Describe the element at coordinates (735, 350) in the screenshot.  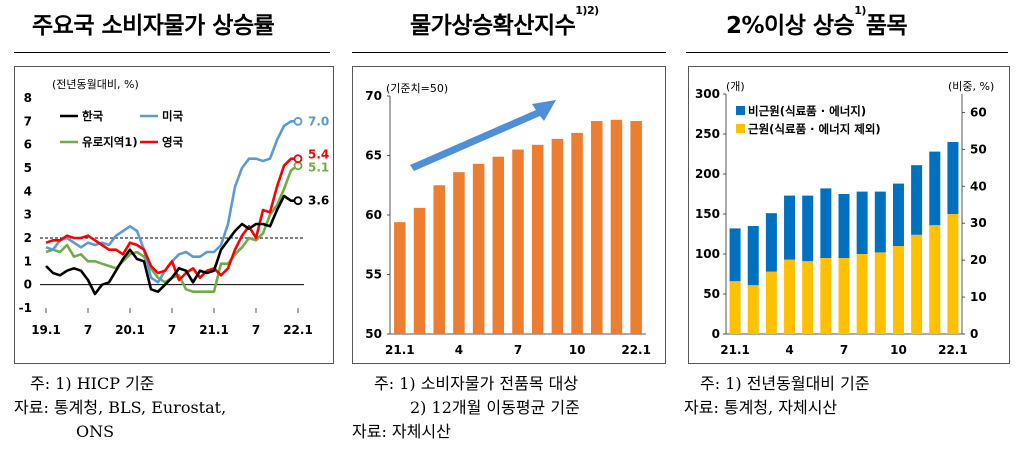
I see `chart3-x-tick: 21.1` at that location.